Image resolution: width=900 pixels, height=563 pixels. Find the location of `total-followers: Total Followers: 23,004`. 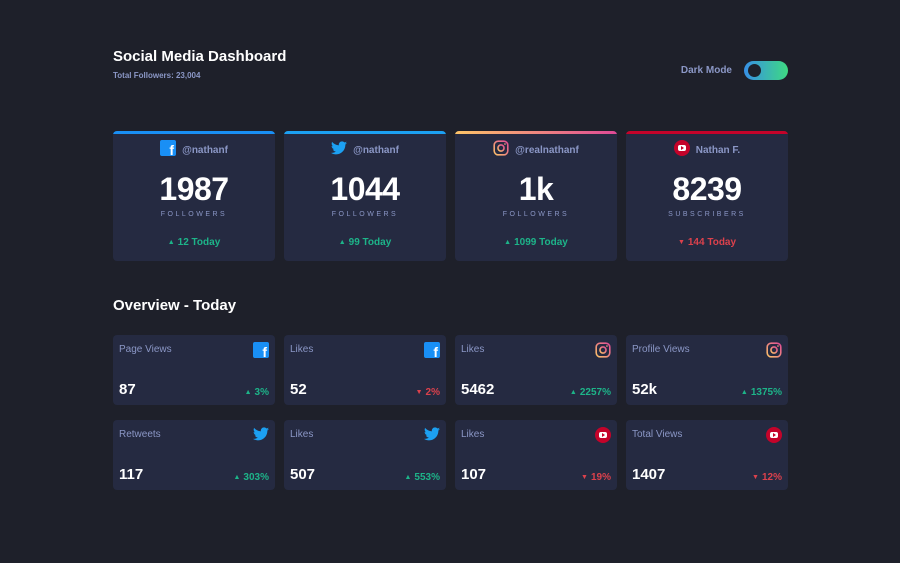

total-followers: Total Followers: 23,004 is located at coordinates (157, 75).